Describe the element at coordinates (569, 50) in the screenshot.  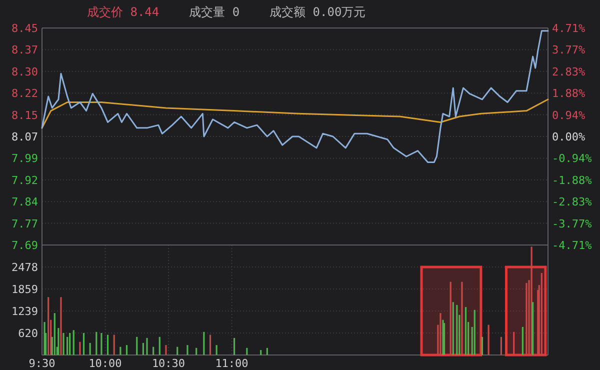
I see `y2-tick-label: 3.77%` at that location.